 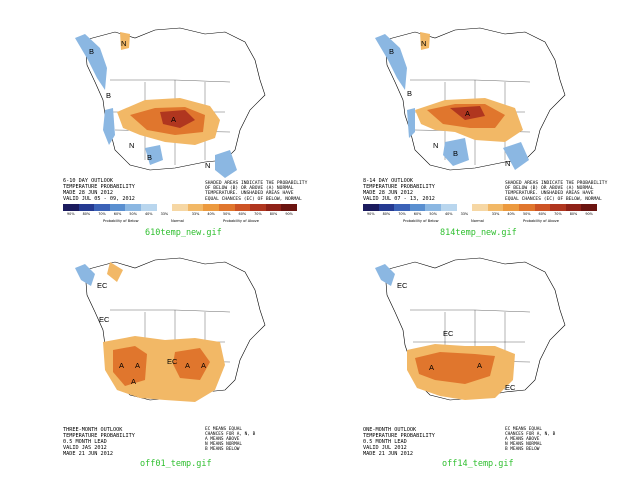 I want to click on outlook-map: EC EC A A EC, so click(x=470, y=329).